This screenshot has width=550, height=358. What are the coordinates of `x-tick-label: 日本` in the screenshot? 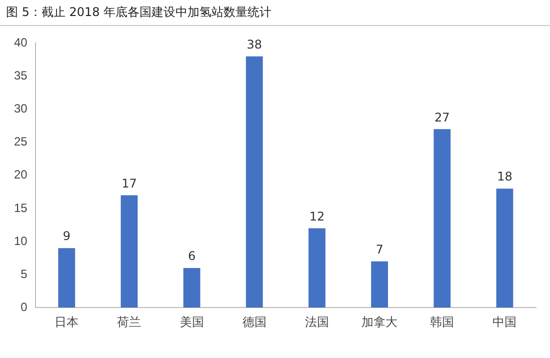 It's located at (66, 322).